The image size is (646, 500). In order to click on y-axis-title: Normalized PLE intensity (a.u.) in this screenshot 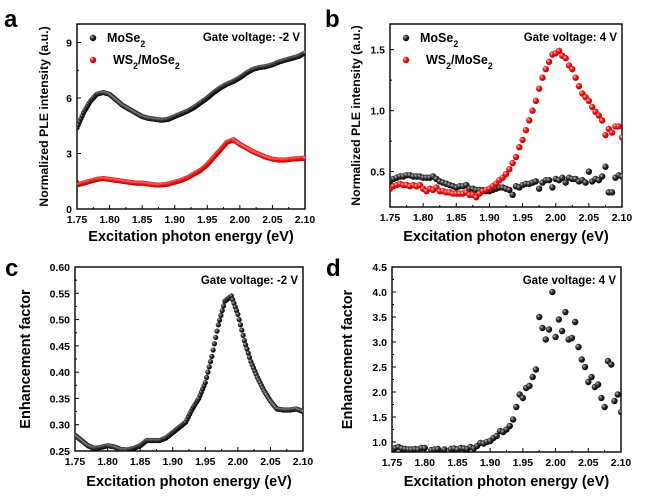, I will do `click(356, 115)`.